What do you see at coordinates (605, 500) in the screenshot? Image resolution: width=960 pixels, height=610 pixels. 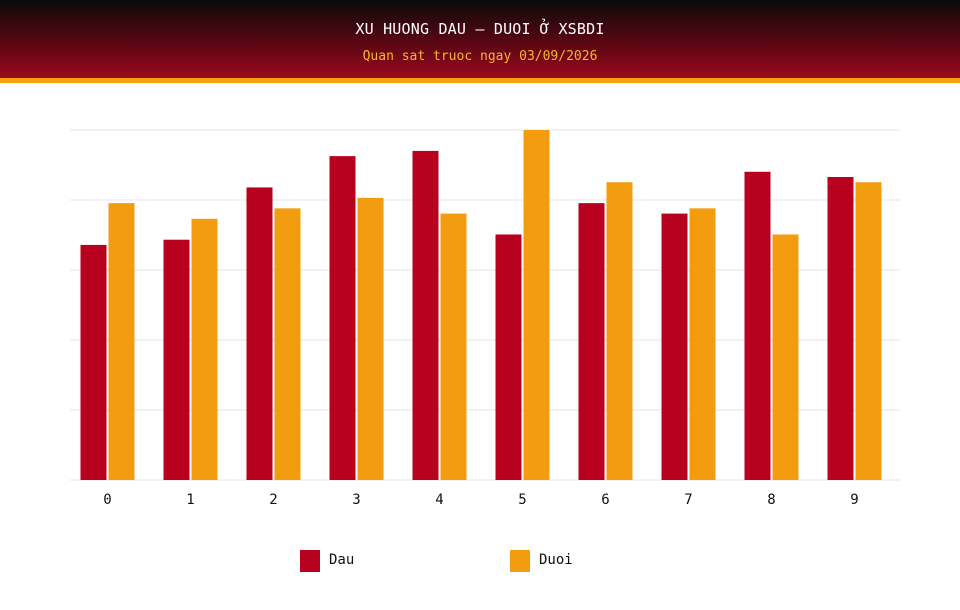 I see `x-tick-label: 6` at bounding box center [605, 500].